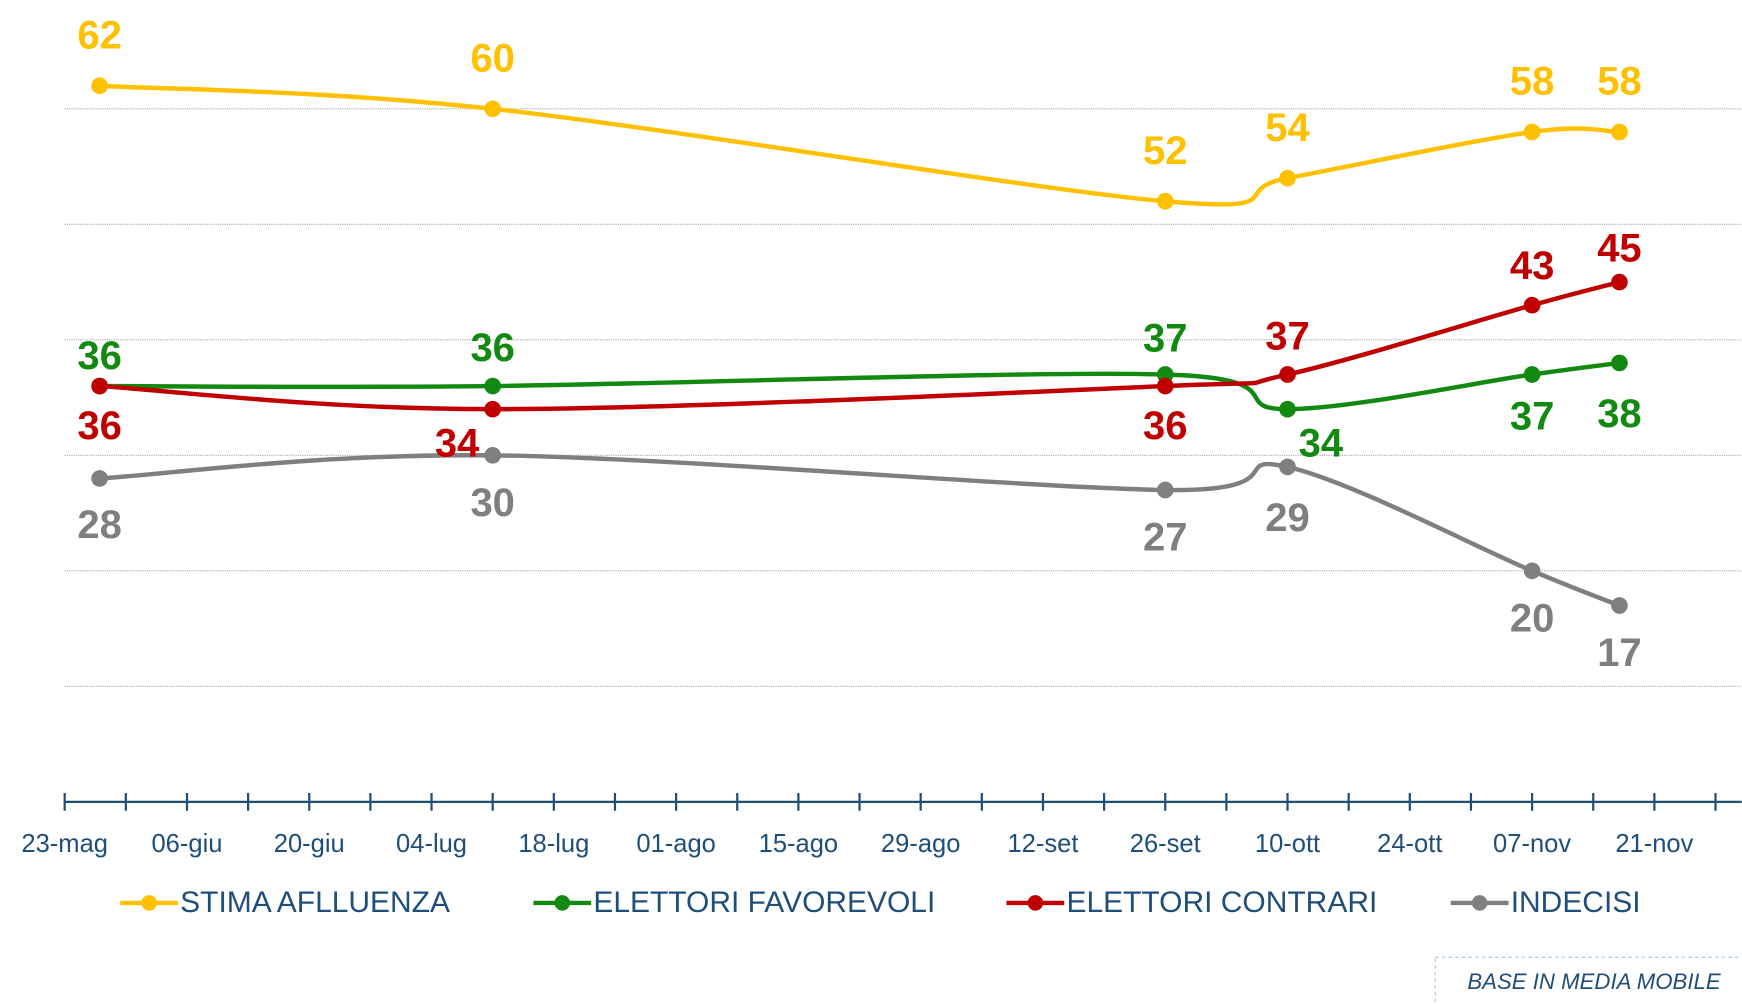 The height and width of the screenshot is (1004, 1742). What do you see at coordinates (1594, 981) in the screenshot?
I see `note: BASE IN MEDIA MOBILE` at bounding box center [1594, 981].